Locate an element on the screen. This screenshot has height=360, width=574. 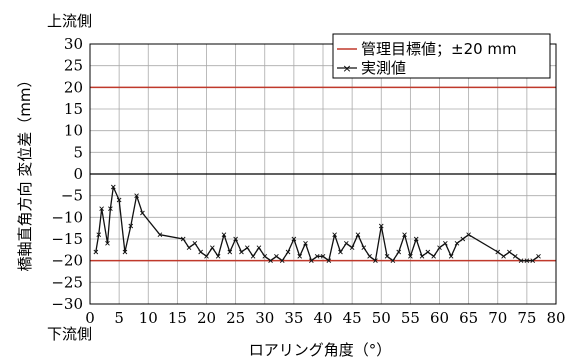
y-tick-label: −15 is located at coordinates (67, 239).